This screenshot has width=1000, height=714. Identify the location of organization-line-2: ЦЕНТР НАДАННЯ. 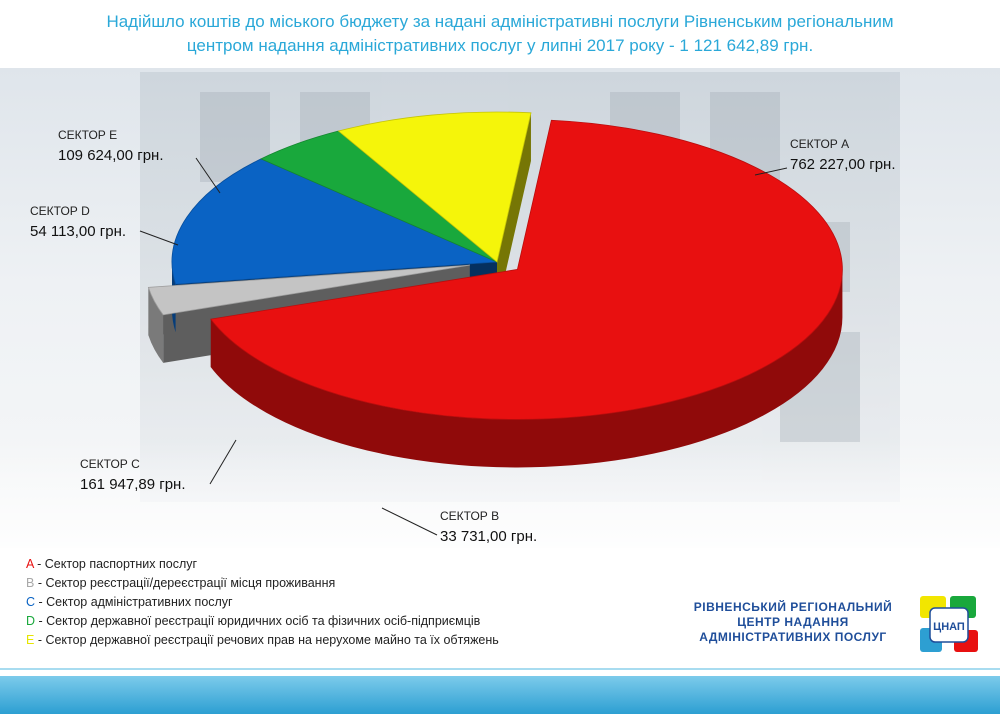
(793, 622).